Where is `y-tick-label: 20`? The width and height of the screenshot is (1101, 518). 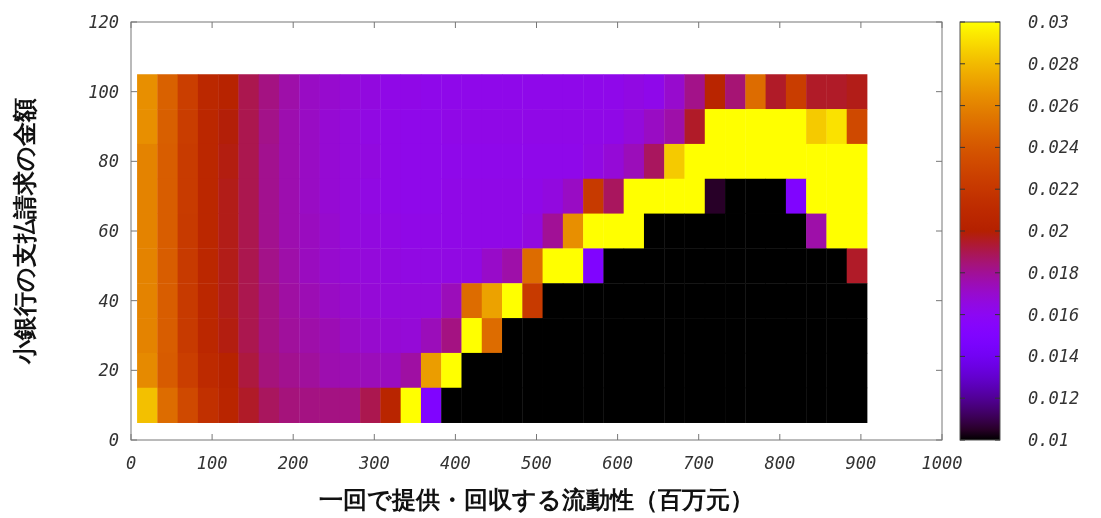
y-tick-label: 20 is located at coordinates (108, 370).